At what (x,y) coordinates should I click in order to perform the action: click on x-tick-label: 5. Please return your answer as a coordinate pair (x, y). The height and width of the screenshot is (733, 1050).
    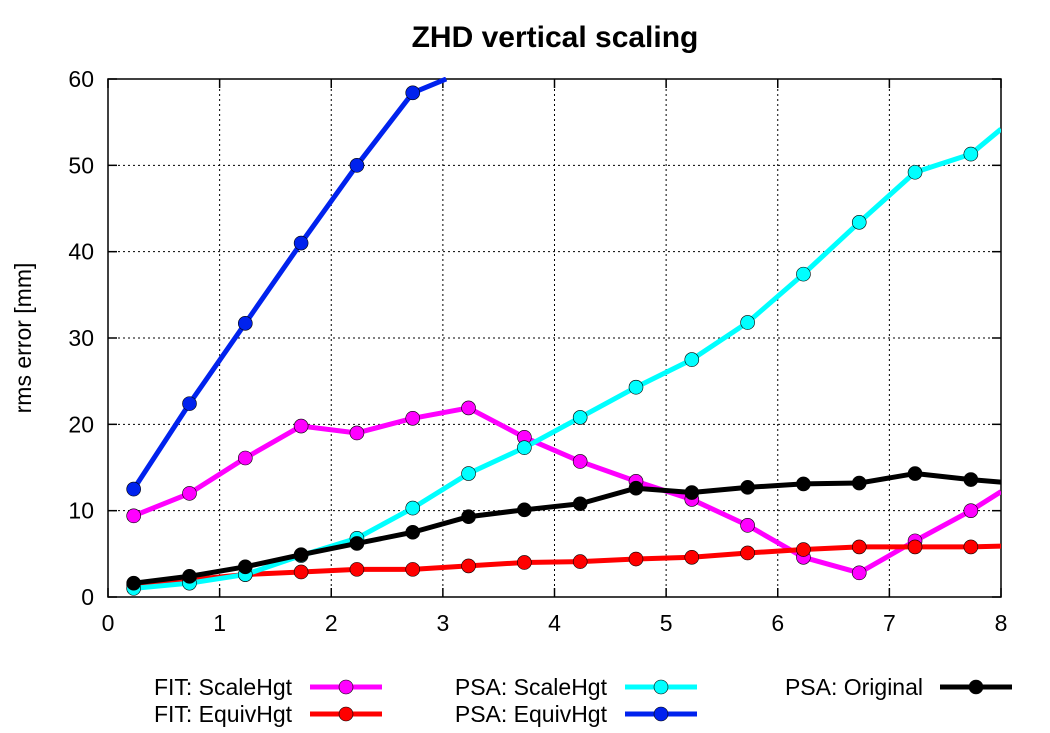
    Looking at the image, I should click on (666, 623).